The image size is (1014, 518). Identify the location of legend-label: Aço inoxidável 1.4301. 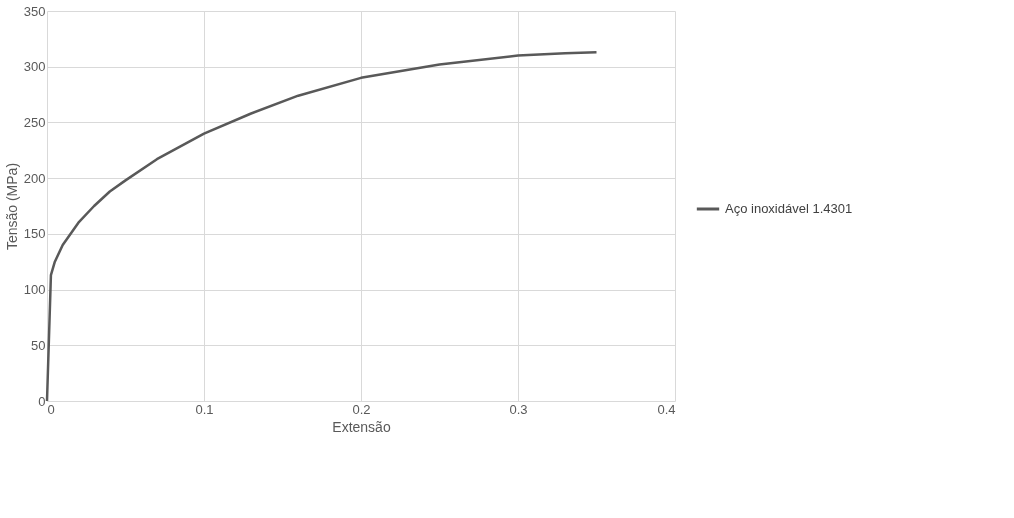
(789, 208).